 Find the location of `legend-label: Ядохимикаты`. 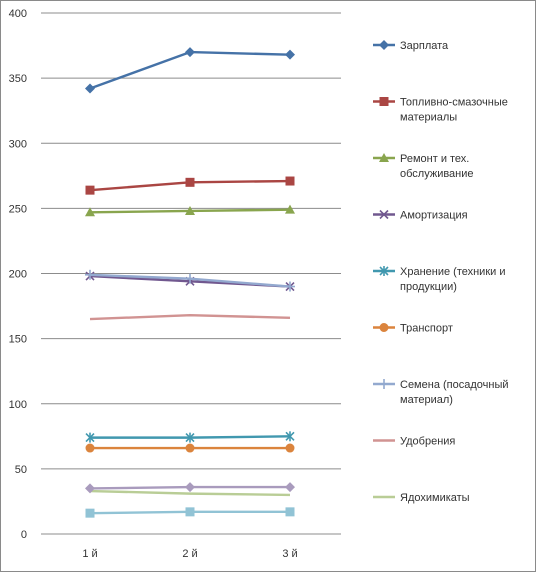

legend-label: Ядохимикаты is located at coordinates (435, 498).